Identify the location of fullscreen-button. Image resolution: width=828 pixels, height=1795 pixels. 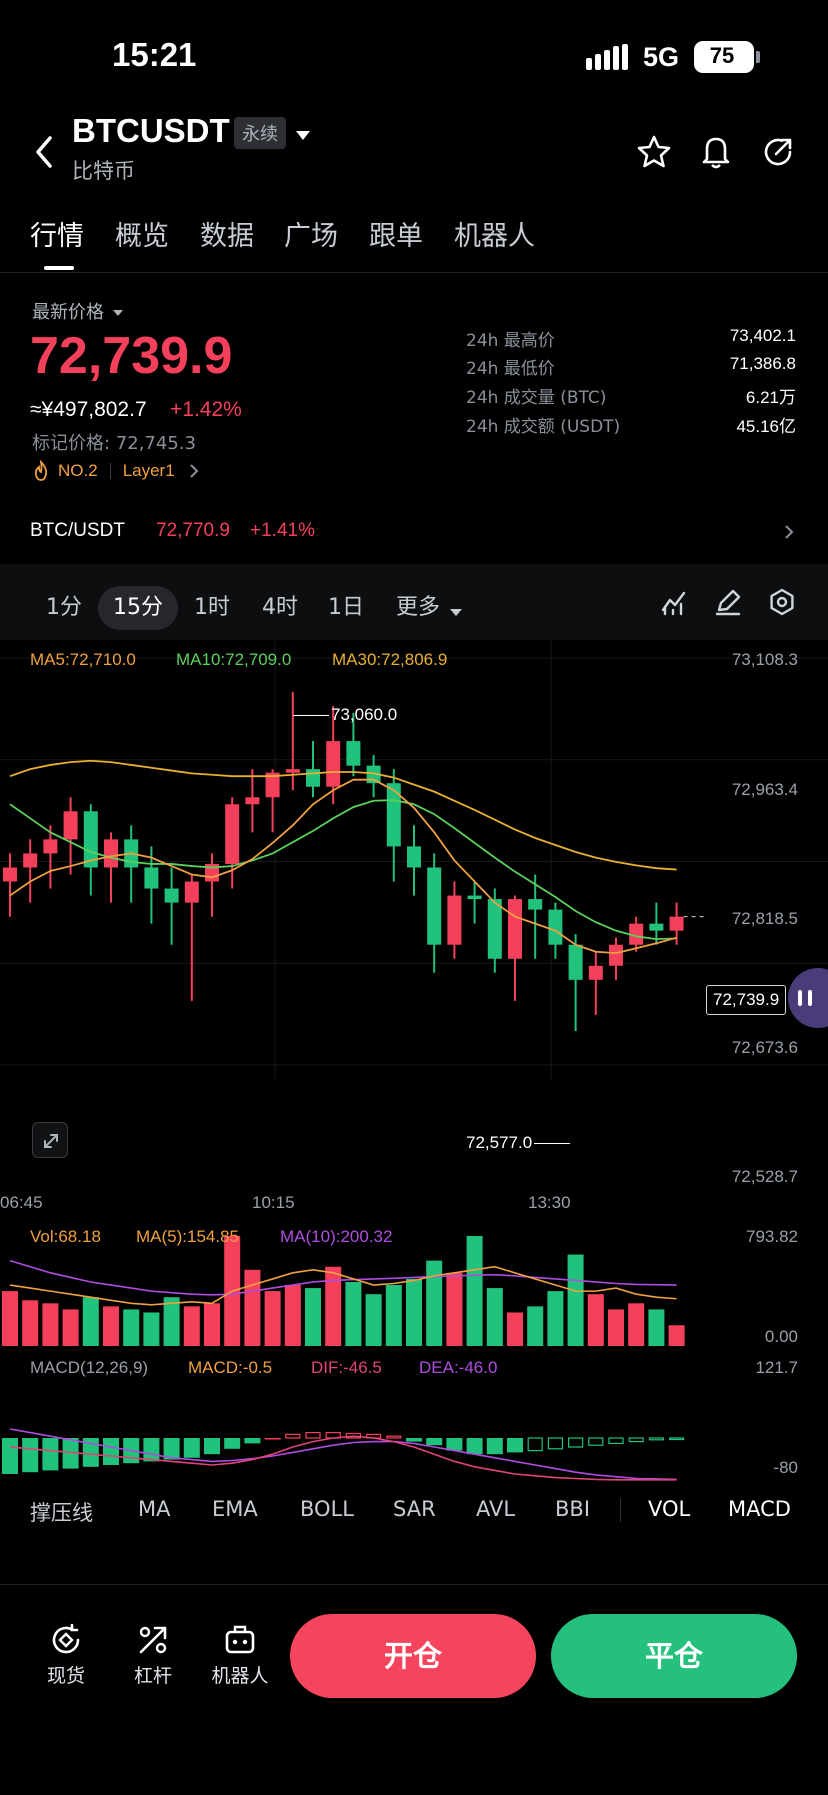
(50, 1140).